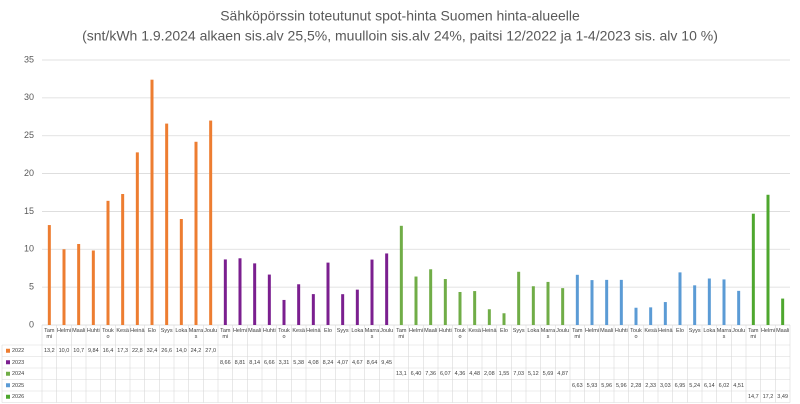  I want to click on data-label: 2,28, so click(636, 385).